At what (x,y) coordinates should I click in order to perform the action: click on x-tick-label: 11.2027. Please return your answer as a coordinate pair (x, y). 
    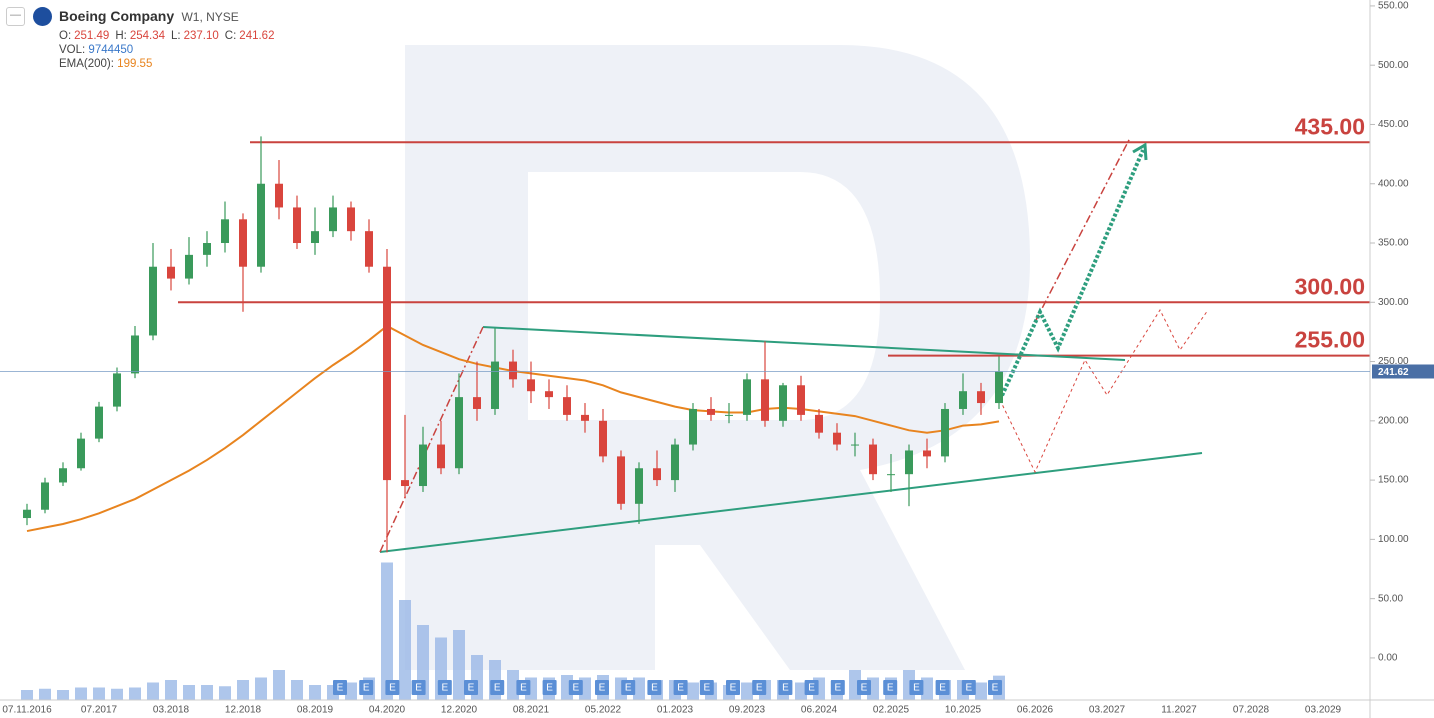
    Looking at the image, I should click on (1179, 710).